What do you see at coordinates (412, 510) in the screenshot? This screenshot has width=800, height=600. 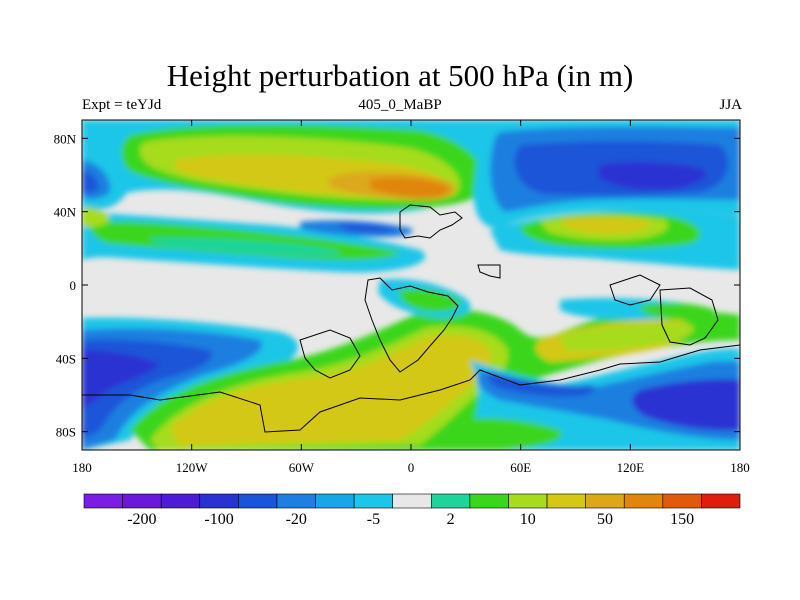 I see `colorbar: -200 -100 -20 -5 2 10 50 150` at bounding box center [412, 510].